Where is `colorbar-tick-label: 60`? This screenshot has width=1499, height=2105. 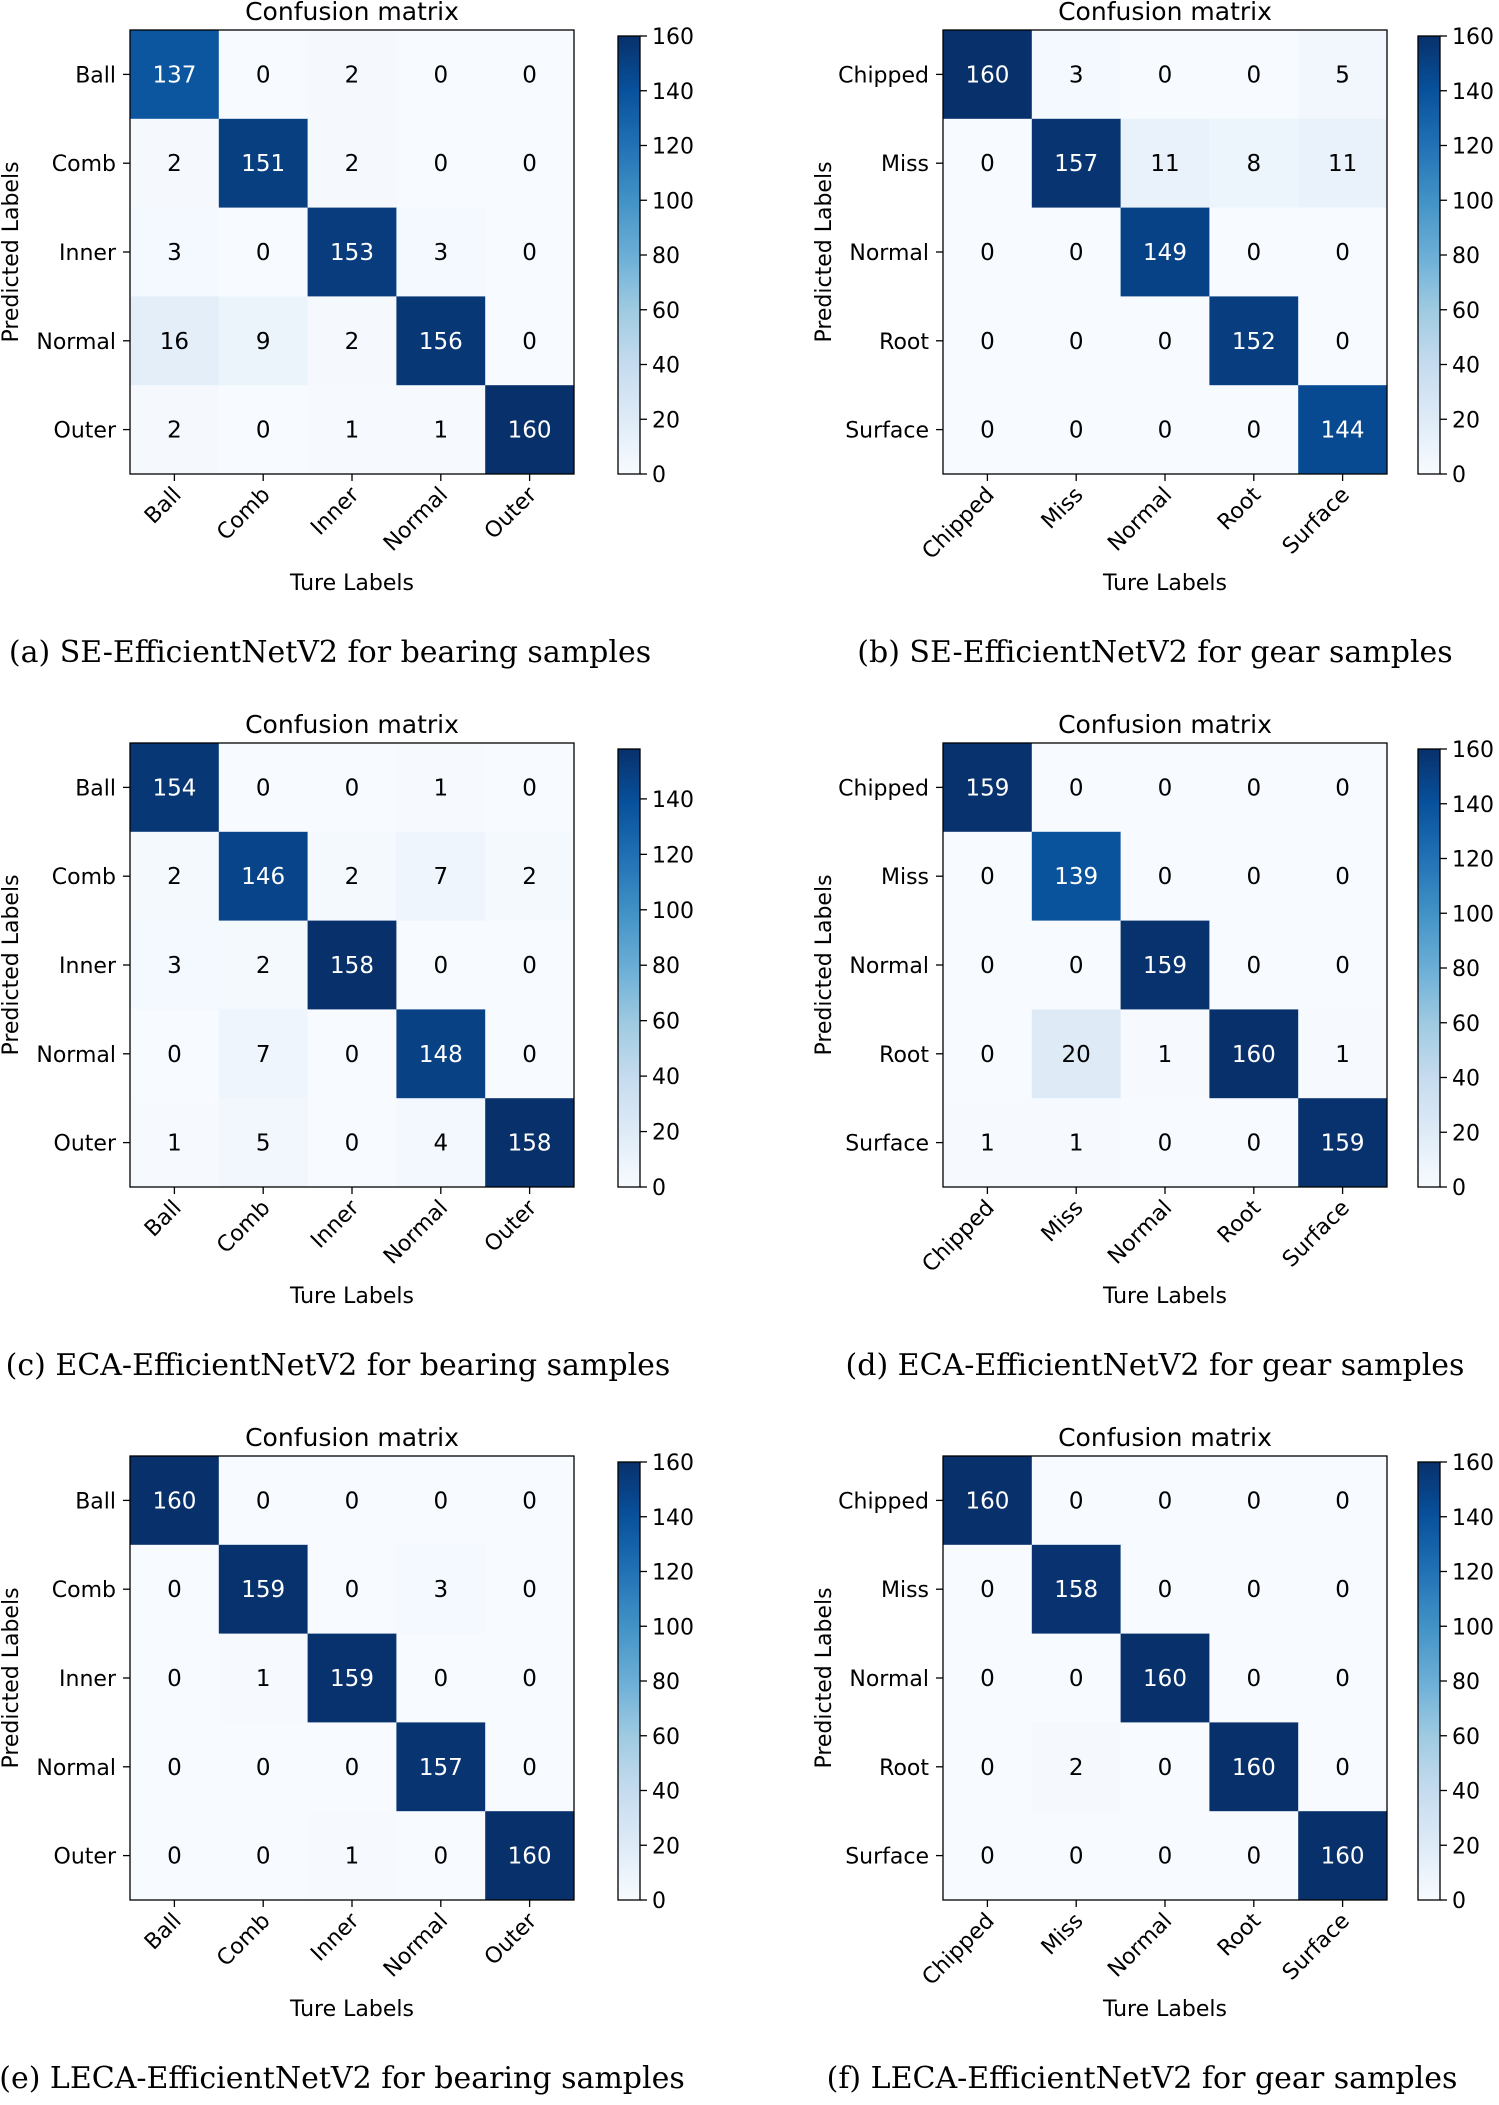 colorbar-tick-label: 60 is located at coordinates (1466, 1737).